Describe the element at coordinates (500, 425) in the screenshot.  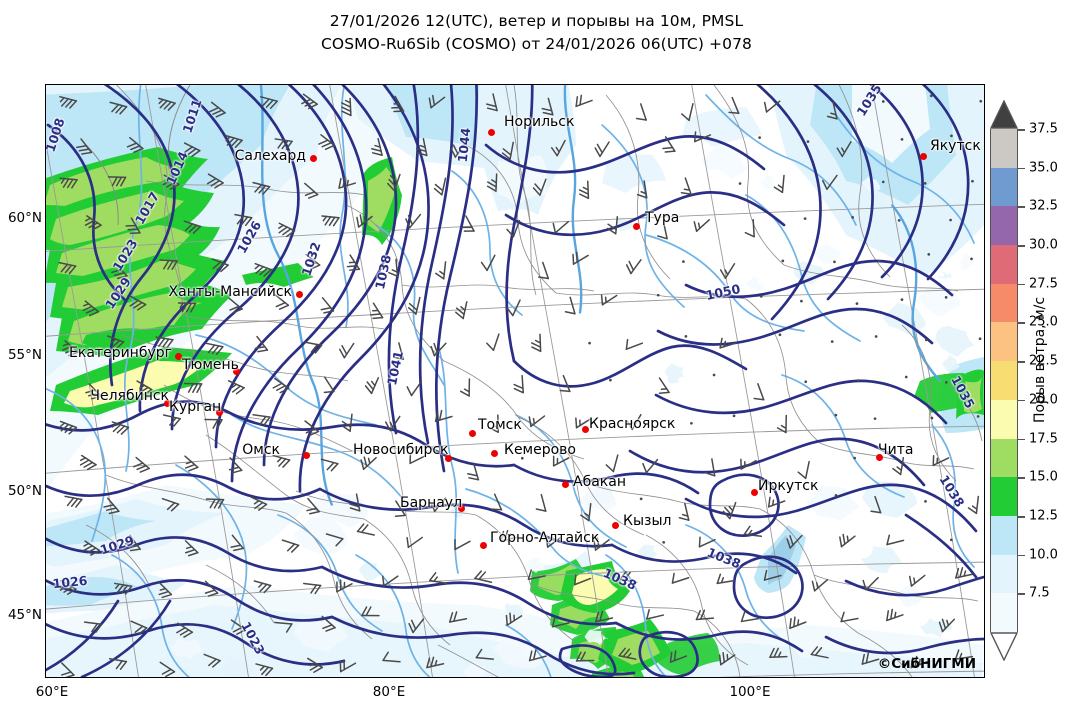
I see `city-label: Томск` at that location.